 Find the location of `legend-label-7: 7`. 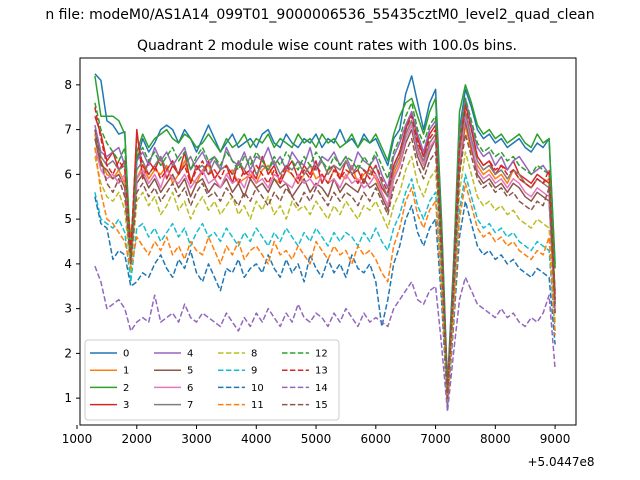

legend-label-7: 7 is located at coordinates (190, 405).